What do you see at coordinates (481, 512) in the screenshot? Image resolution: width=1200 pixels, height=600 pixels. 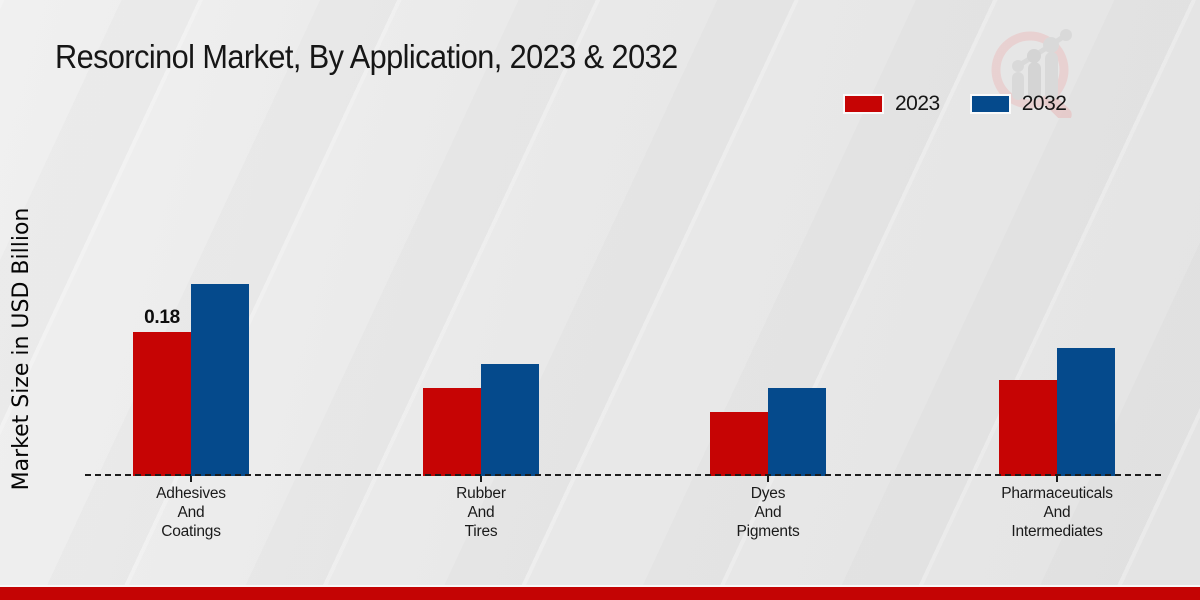 I see `category-label: Rubber And Tires` at bounding box center [481, 512].